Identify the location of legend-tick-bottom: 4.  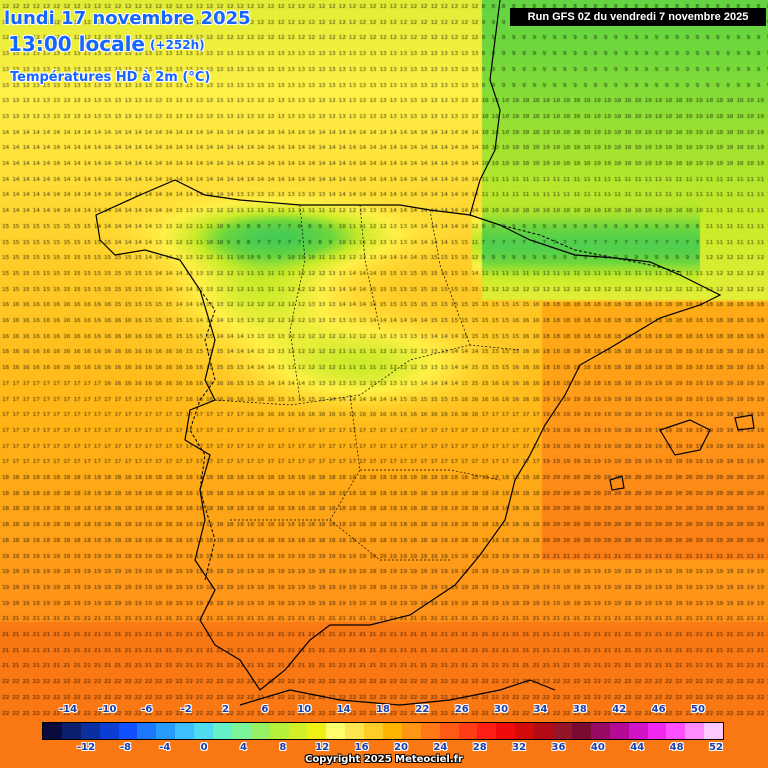
(243, 747).